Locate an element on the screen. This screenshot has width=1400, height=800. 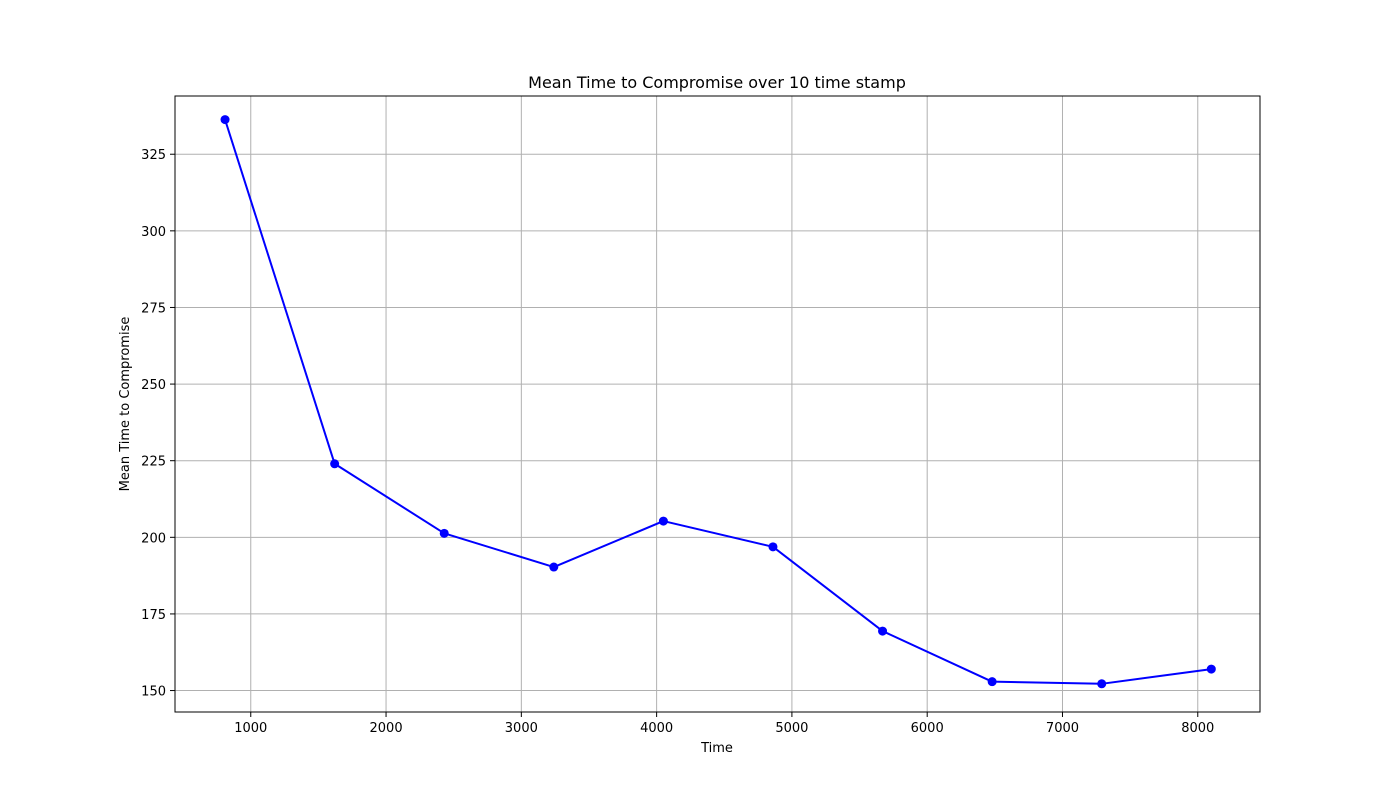
x-tick-label: 6000 is located at coordinates (927, 728).